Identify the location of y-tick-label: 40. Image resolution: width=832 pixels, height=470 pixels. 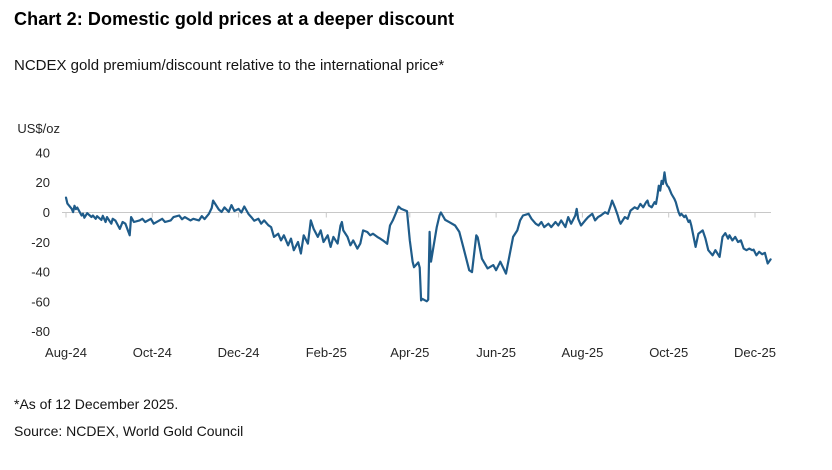
(43, 152).